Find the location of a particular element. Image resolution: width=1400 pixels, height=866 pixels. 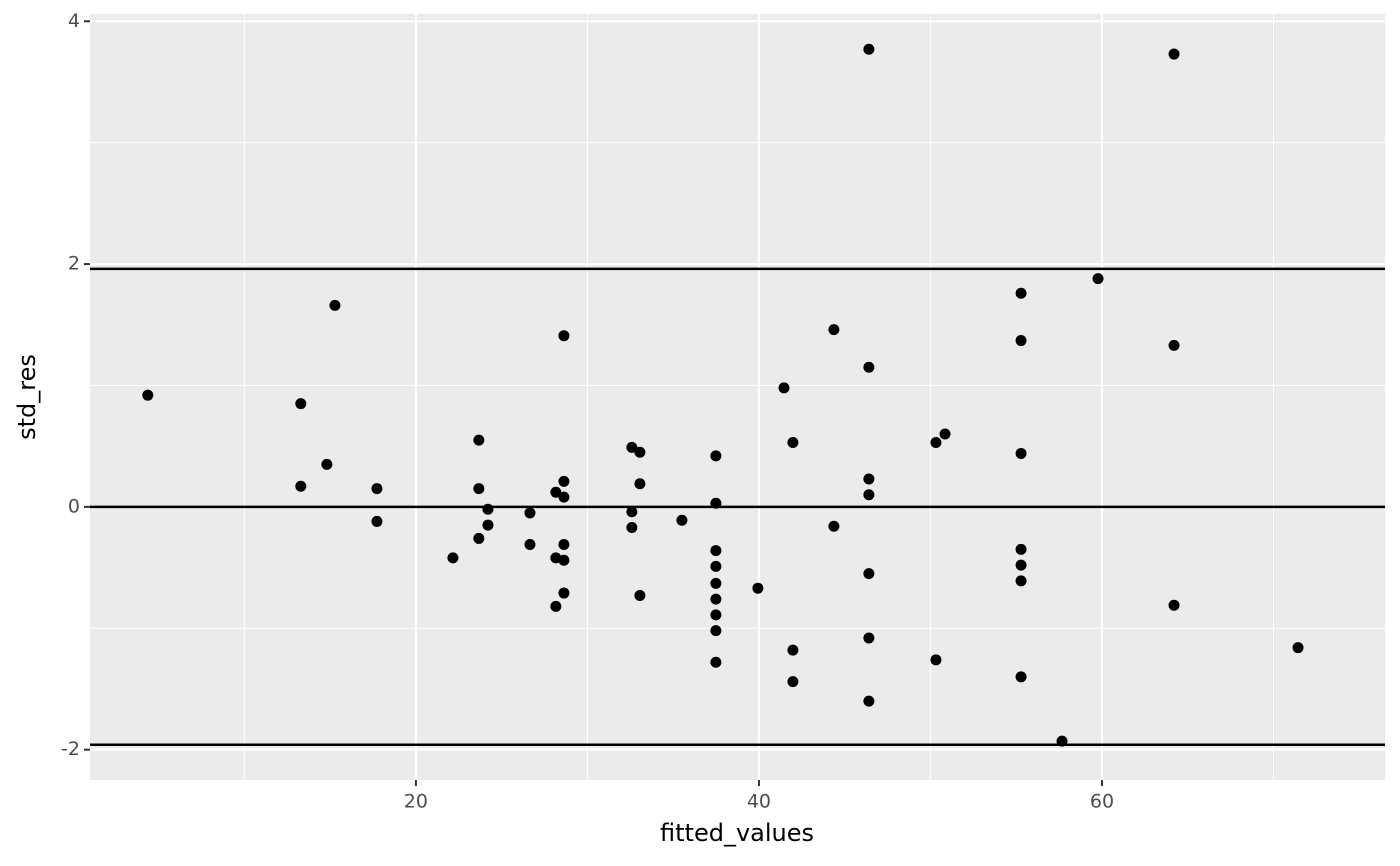

x-tick-label: 40 is located at coordinates (759, 802).